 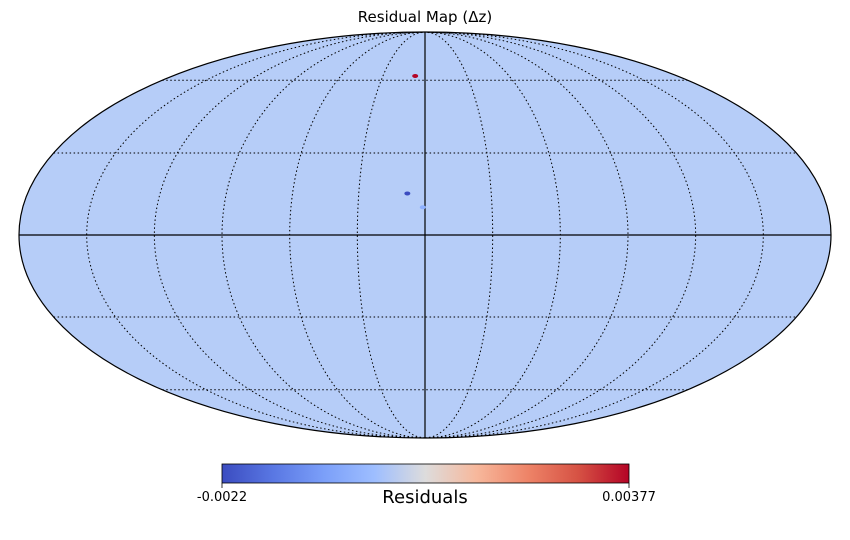 I want to click on highlighted-pixels, so click(x=415, y=141).